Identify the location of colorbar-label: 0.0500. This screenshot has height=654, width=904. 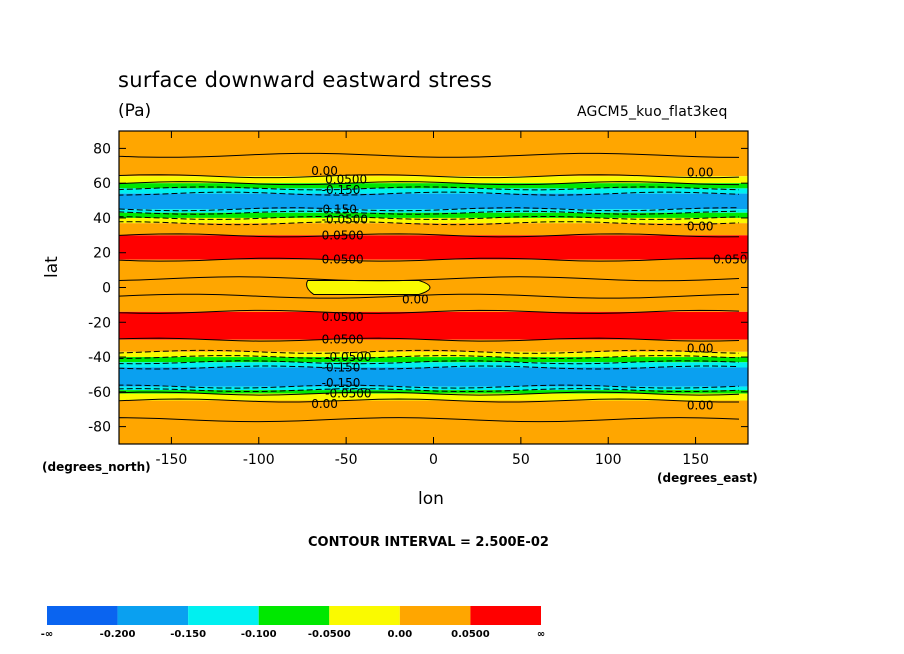
(470, 634).